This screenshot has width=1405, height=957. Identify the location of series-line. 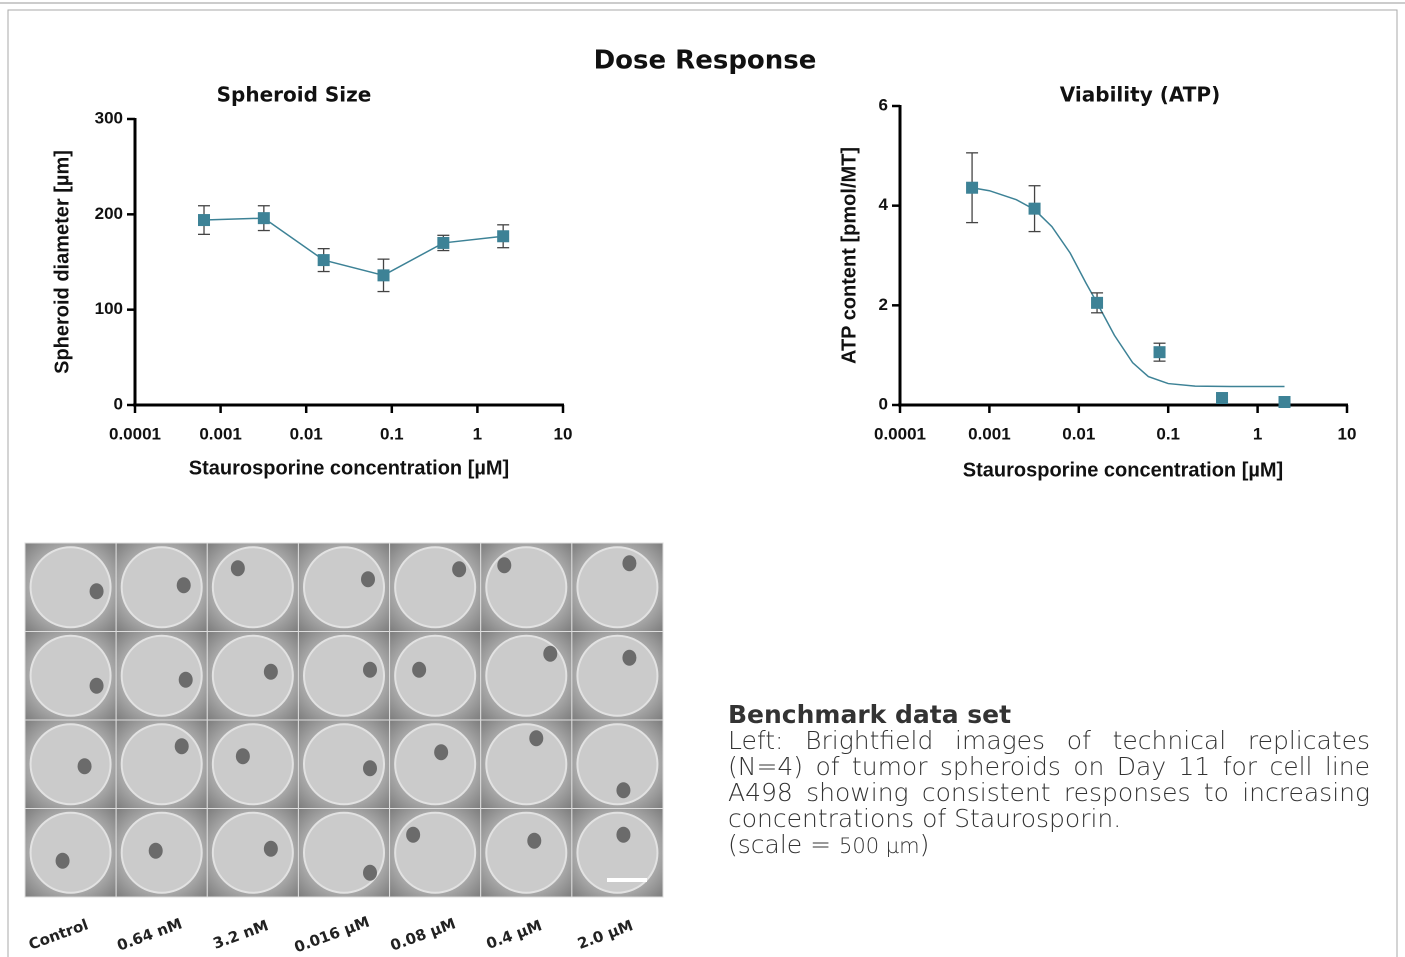
(353, 247).